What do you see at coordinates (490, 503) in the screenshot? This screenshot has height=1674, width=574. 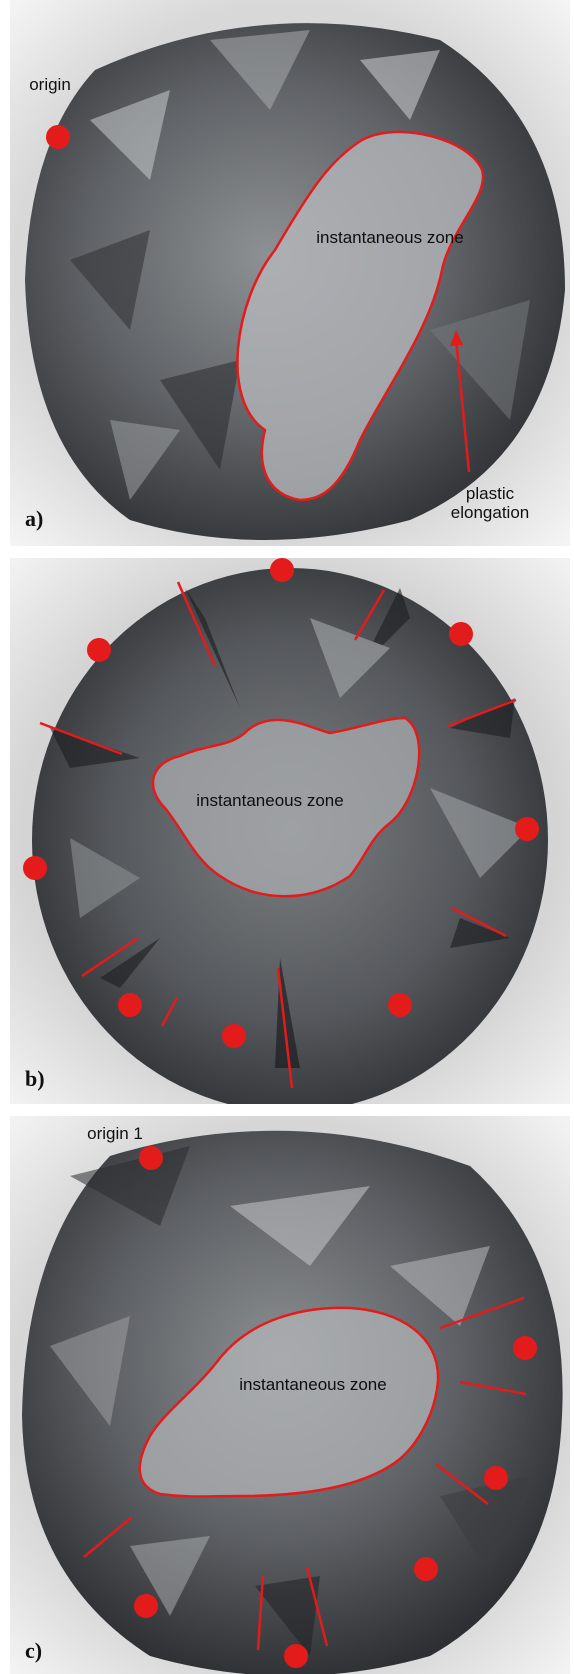 I see `plastic-elongation-label: plastic elongation` at bounding box center [490, 503].